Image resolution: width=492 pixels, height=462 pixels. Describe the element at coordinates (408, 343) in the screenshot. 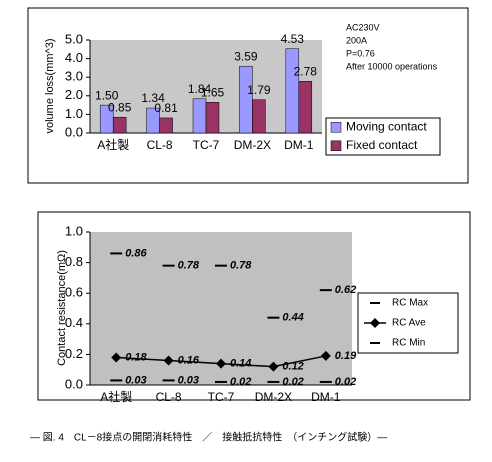

I see `legend-label: RC Min` at that location.